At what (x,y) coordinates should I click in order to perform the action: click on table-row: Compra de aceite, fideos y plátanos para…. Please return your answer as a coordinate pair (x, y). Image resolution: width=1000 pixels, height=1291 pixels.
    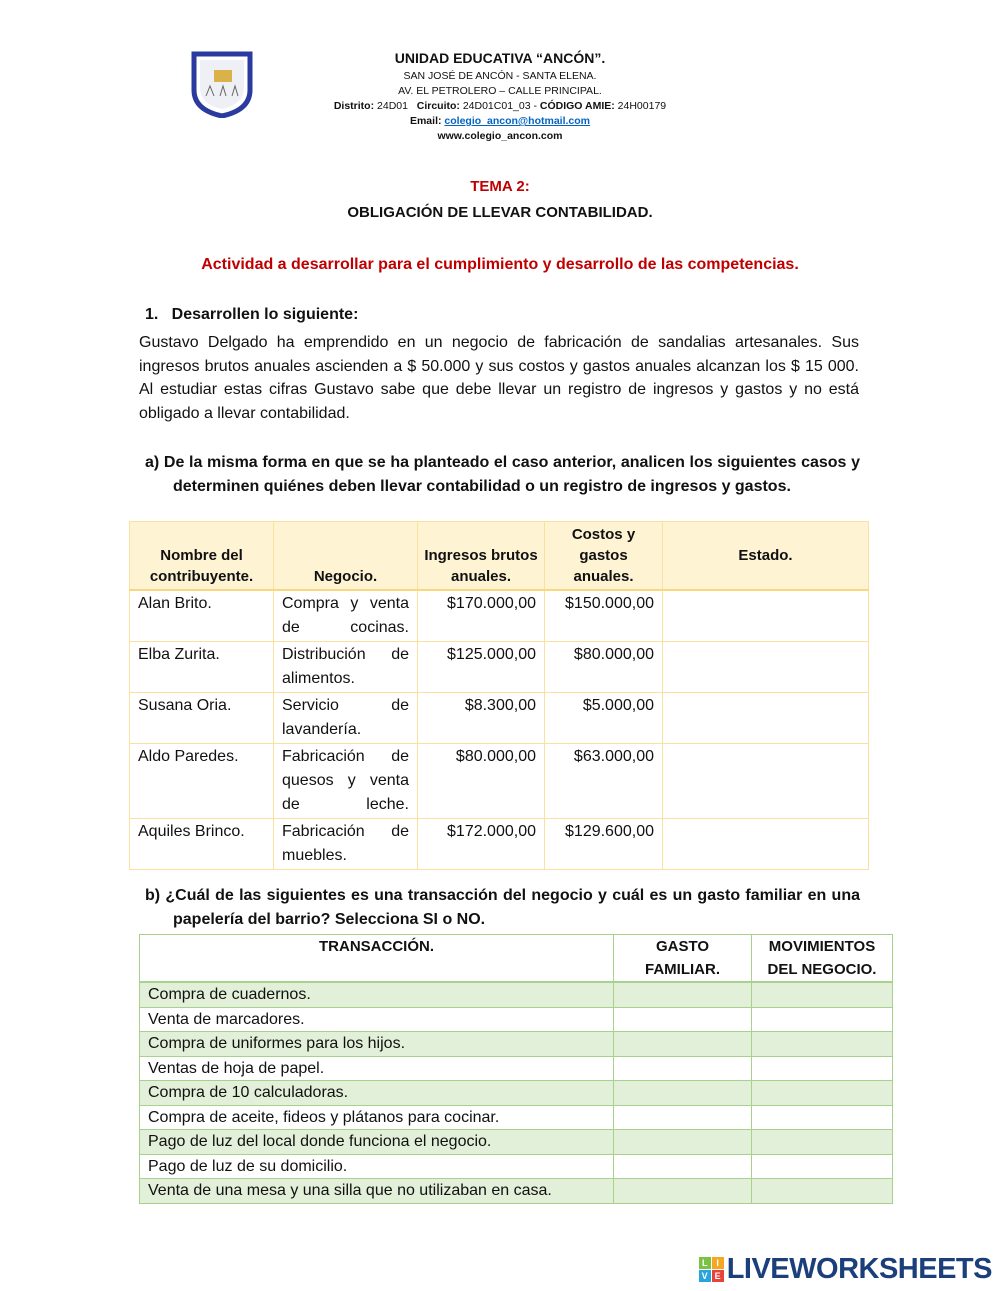
    Looking at the image, I should click on (516, 1117).